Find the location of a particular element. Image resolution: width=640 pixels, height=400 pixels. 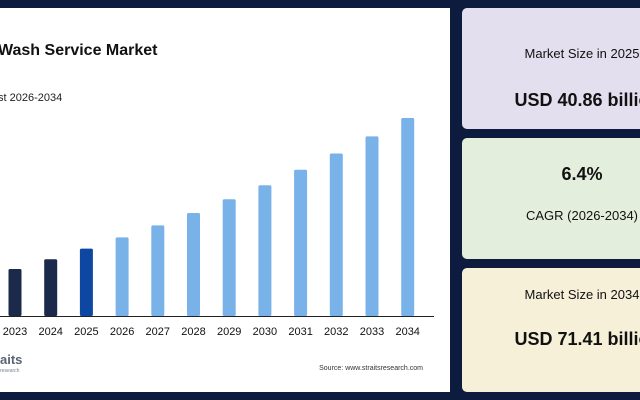

bar-2023 is located at coordinates (15, 292).